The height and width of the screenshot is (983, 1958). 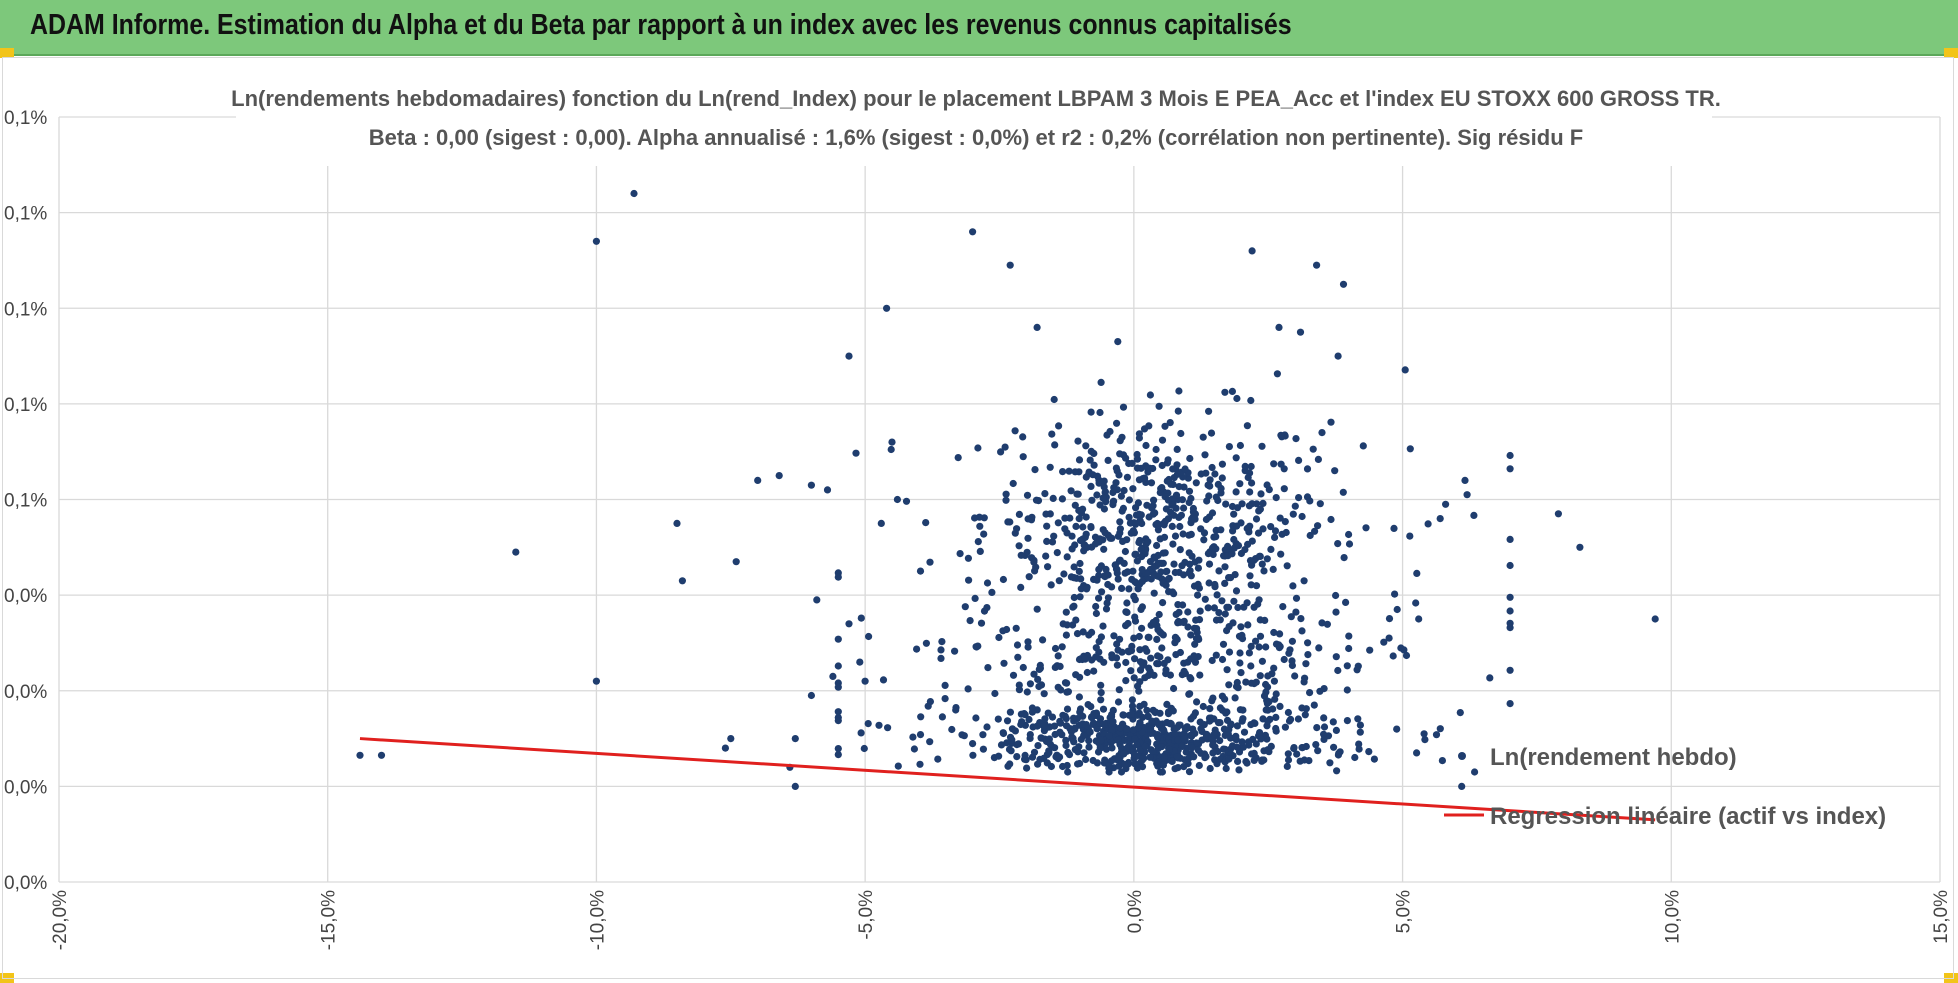 I want to click on y-tick-label: 0,0%, so click(x=25, y=787).